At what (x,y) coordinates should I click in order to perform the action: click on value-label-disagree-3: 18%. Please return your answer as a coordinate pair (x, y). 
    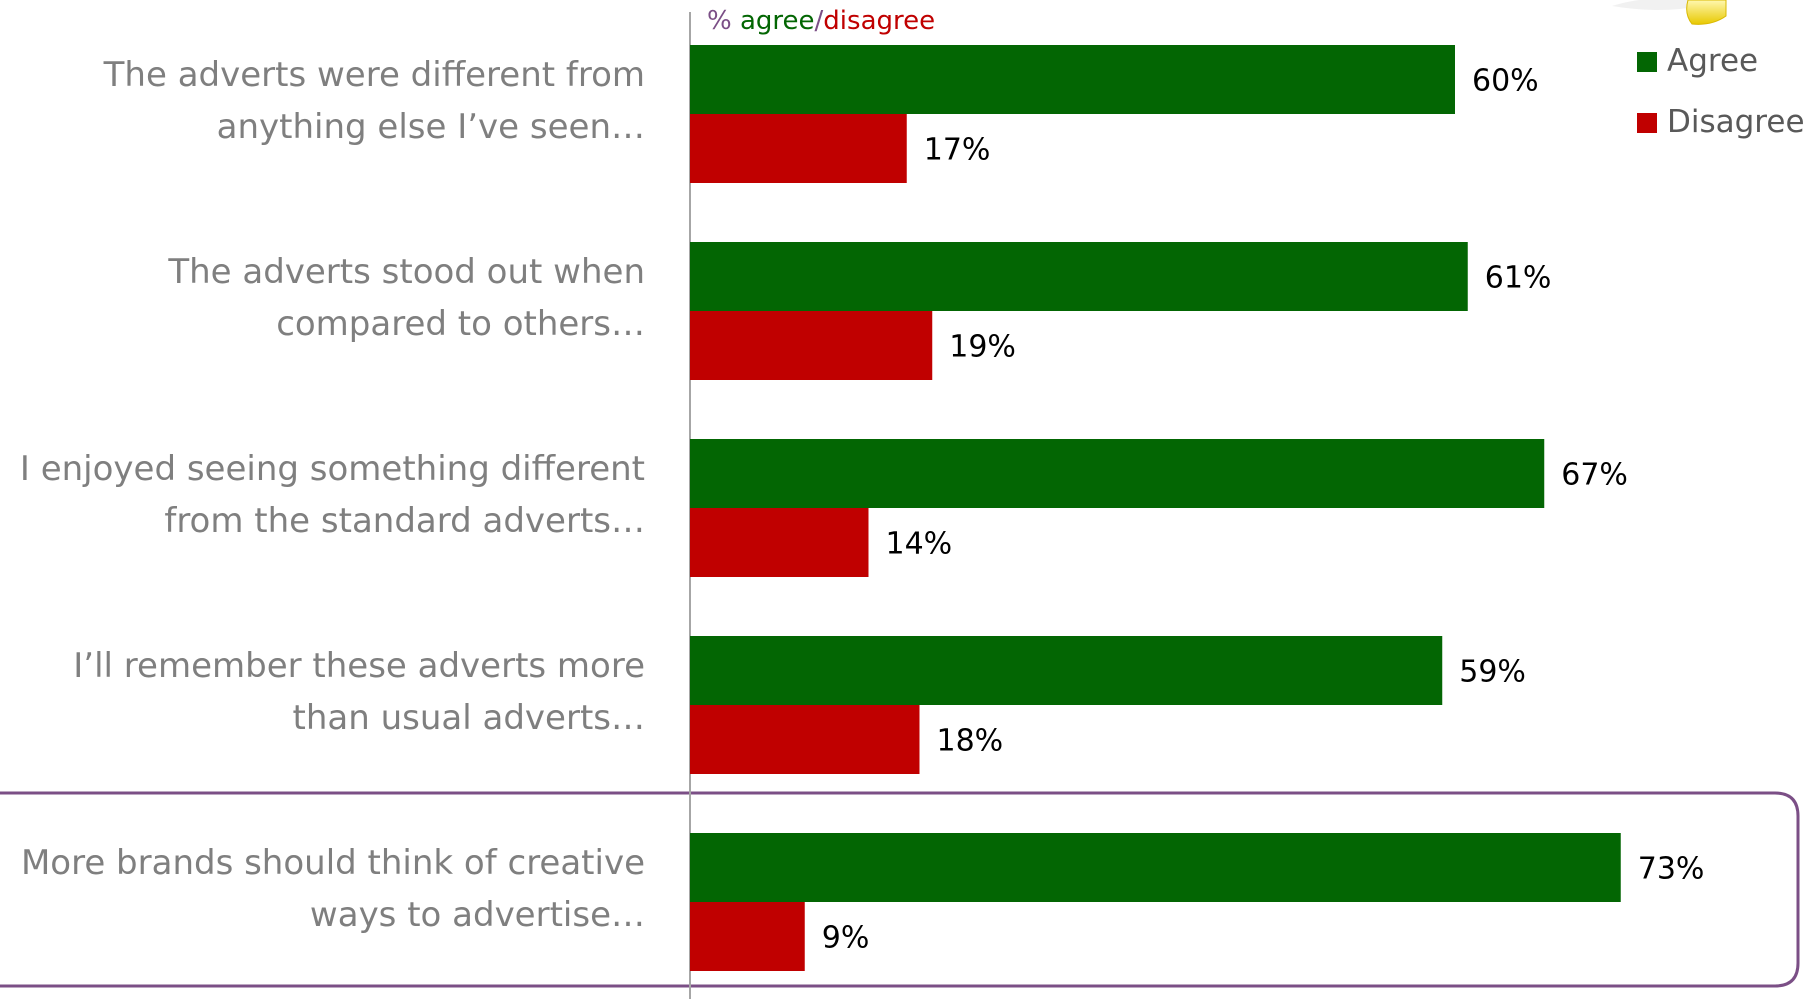
    Looking at the image, I should click on (970, 741).